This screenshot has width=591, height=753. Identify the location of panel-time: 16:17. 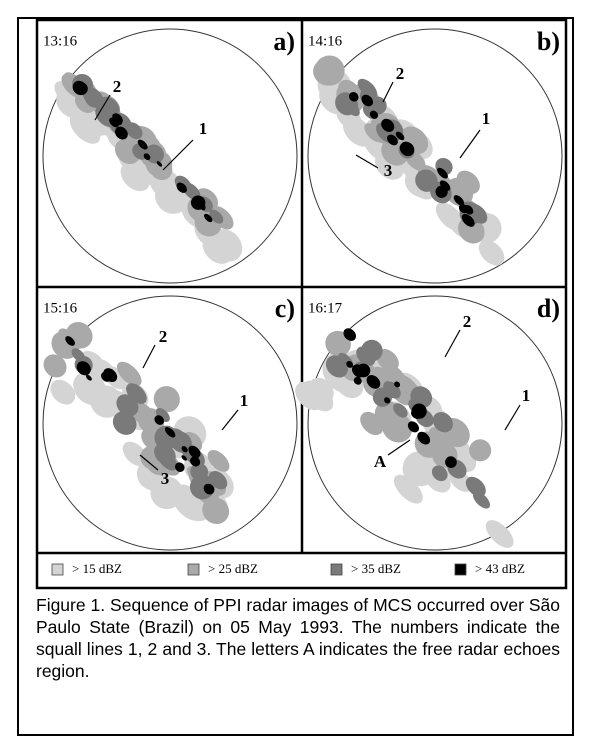
(325, 308).